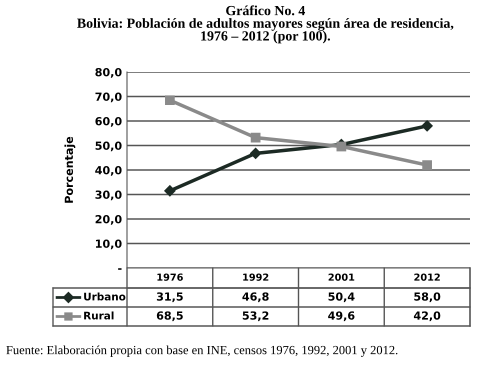 Image resolution: width=496 pixels, height=366 pixels. What do you see at coordinates (108, 121) in the screenshot?
I see `y-tick-label: 60,0` at bounding box center [108, 121].